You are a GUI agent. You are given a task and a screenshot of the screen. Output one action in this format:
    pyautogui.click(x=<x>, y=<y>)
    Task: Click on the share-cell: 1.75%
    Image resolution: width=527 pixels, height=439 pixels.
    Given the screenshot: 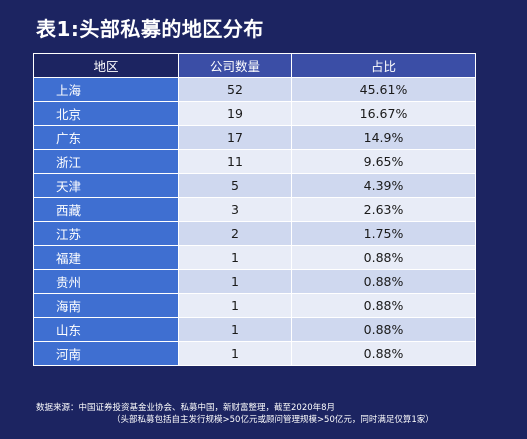 What is the action you would take?
    pyautogui.click(x=383, y=233)
    